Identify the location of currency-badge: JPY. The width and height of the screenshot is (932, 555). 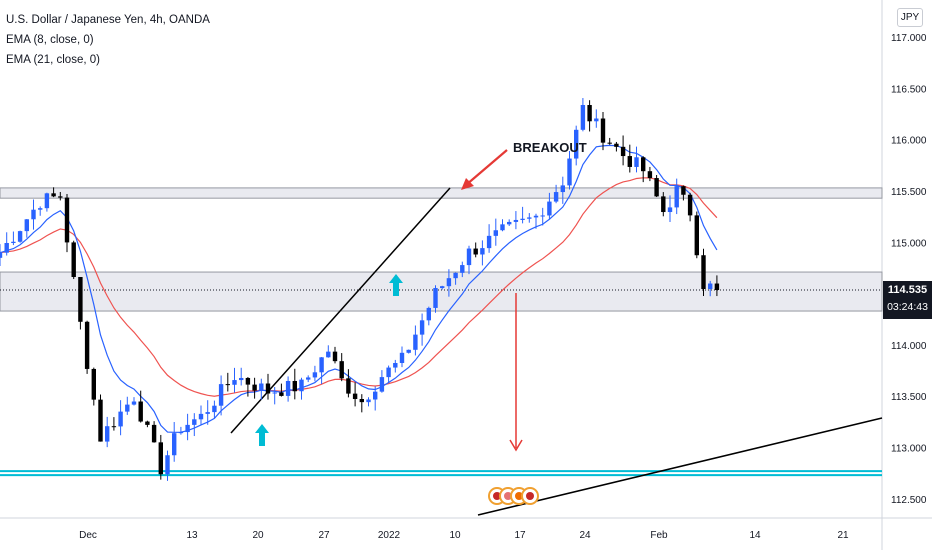
(910, 17).